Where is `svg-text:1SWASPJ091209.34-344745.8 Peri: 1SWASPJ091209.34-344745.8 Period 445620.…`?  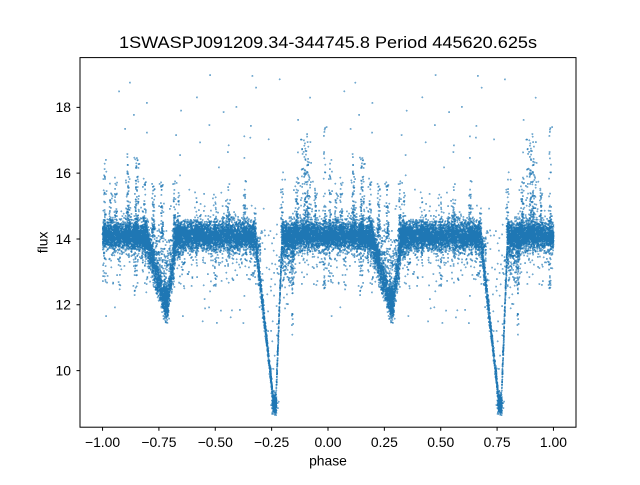 svg-text:1SWASPJ091209.34-344745.8 Peri: 1SWASPJ091209.34-344745.8 Period 445620.… is located at coordinates (328, 42).